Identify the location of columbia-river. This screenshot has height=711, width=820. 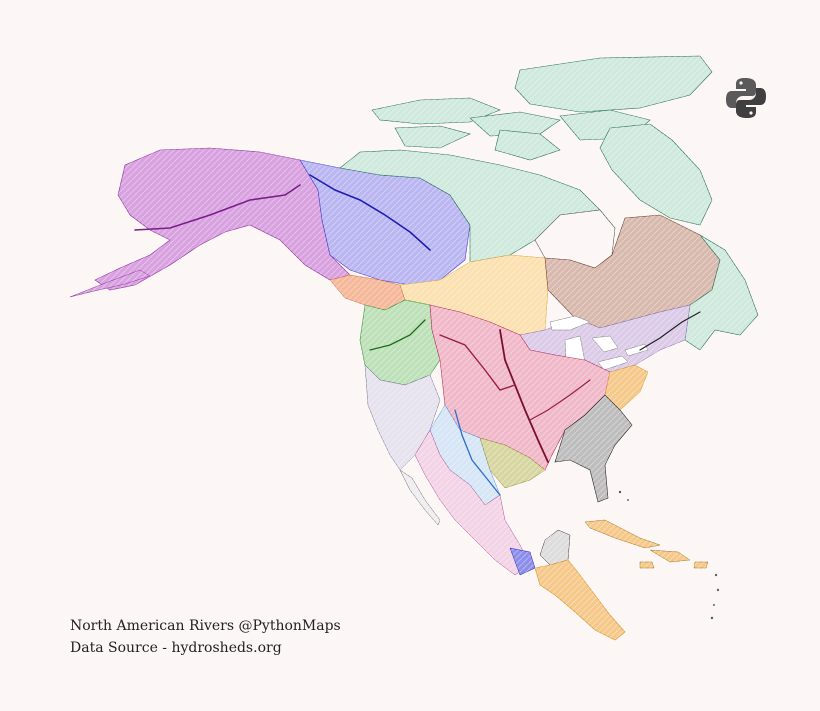
(397, 335).